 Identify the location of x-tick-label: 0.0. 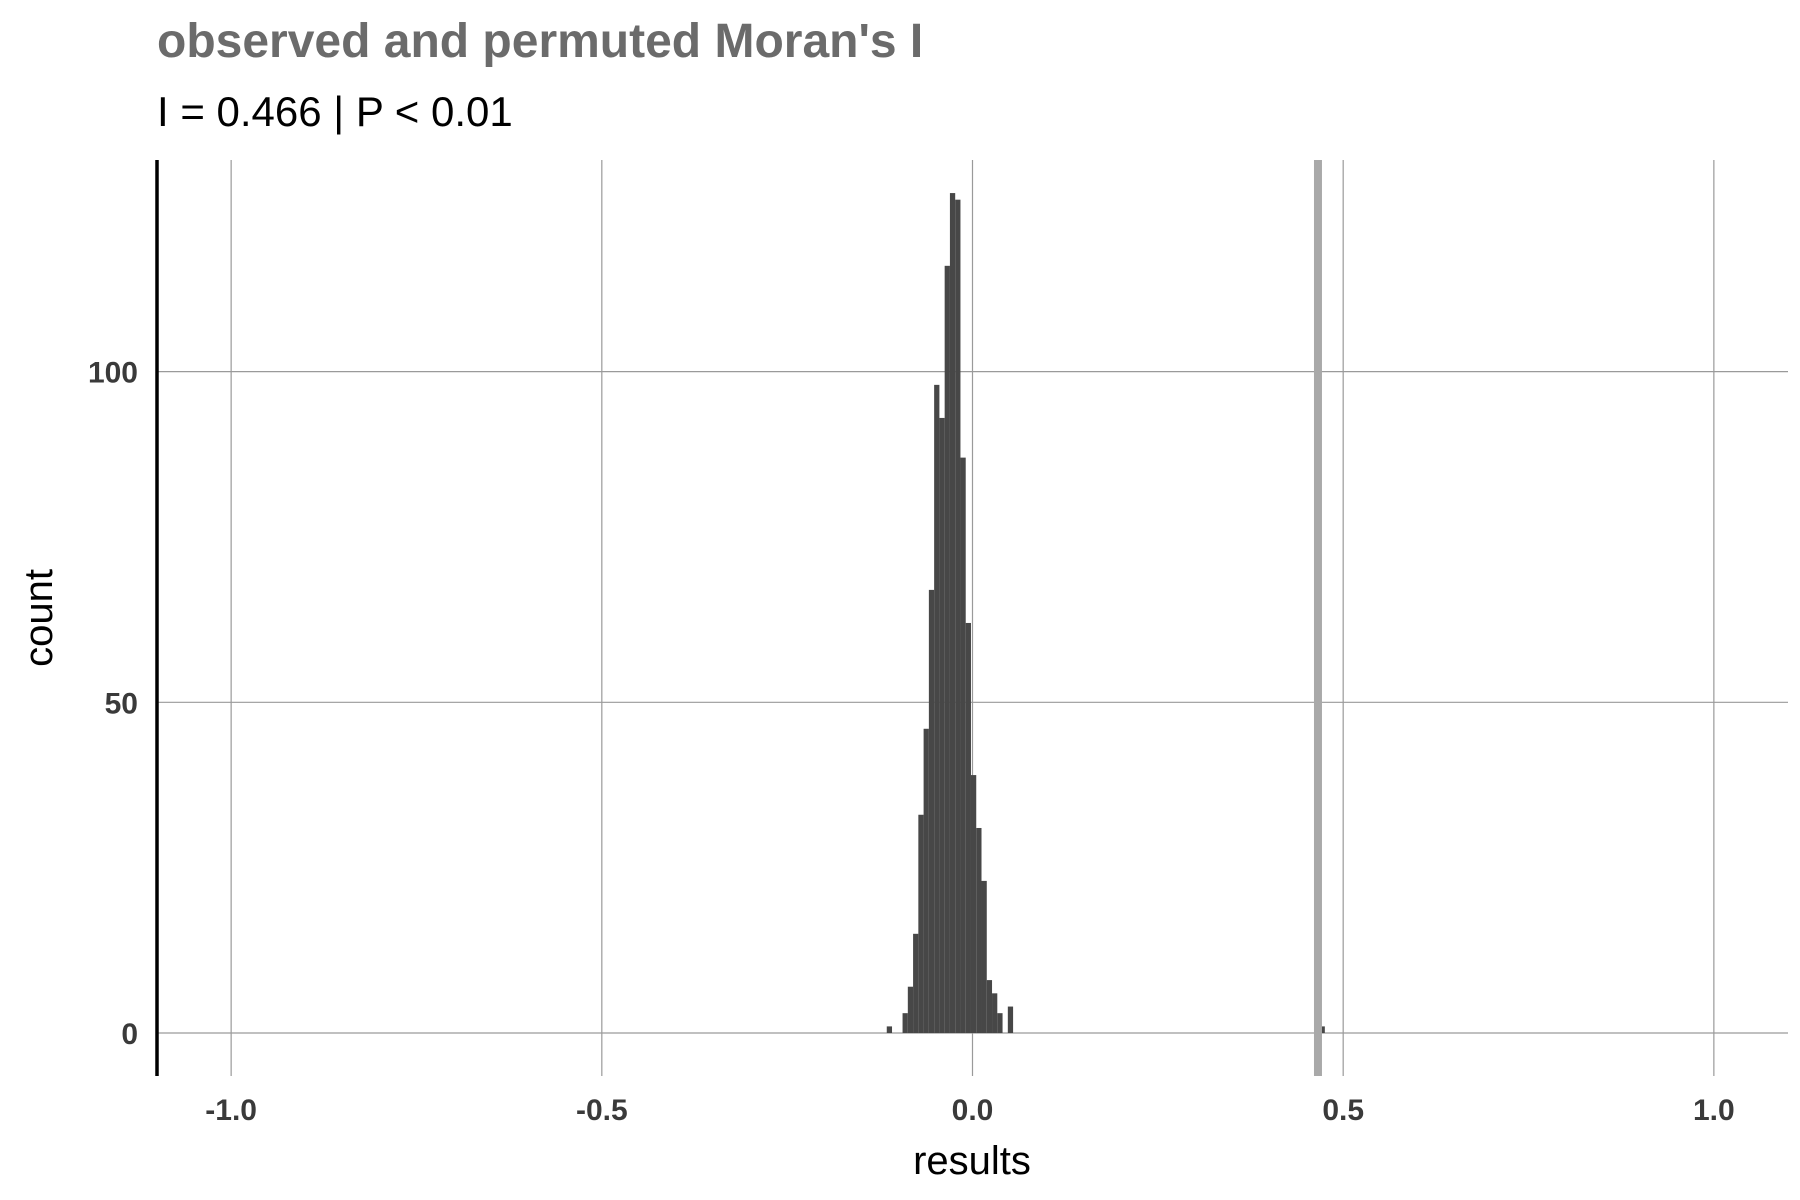
(973, 1110).